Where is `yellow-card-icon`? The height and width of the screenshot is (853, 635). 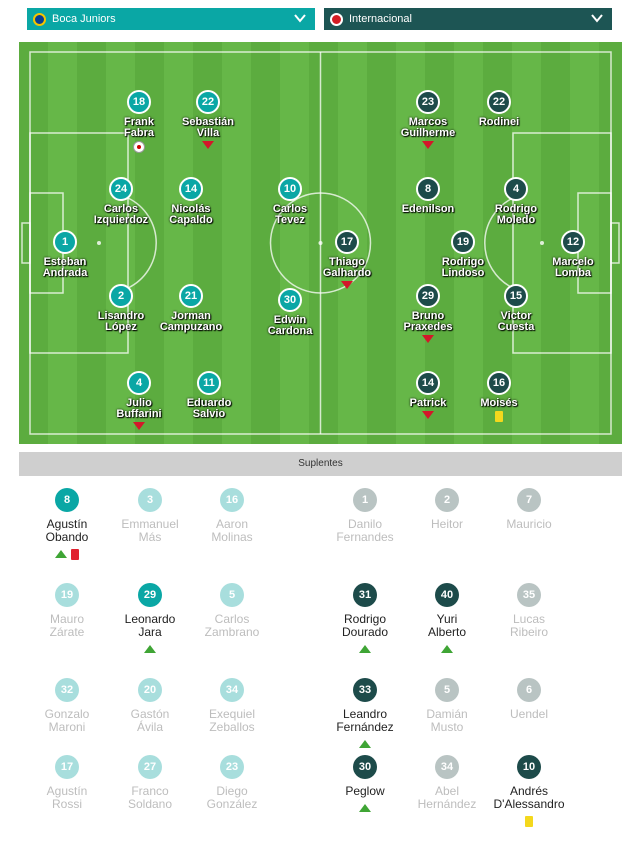
yellow-card-icon is located at coordinates (529, 821).